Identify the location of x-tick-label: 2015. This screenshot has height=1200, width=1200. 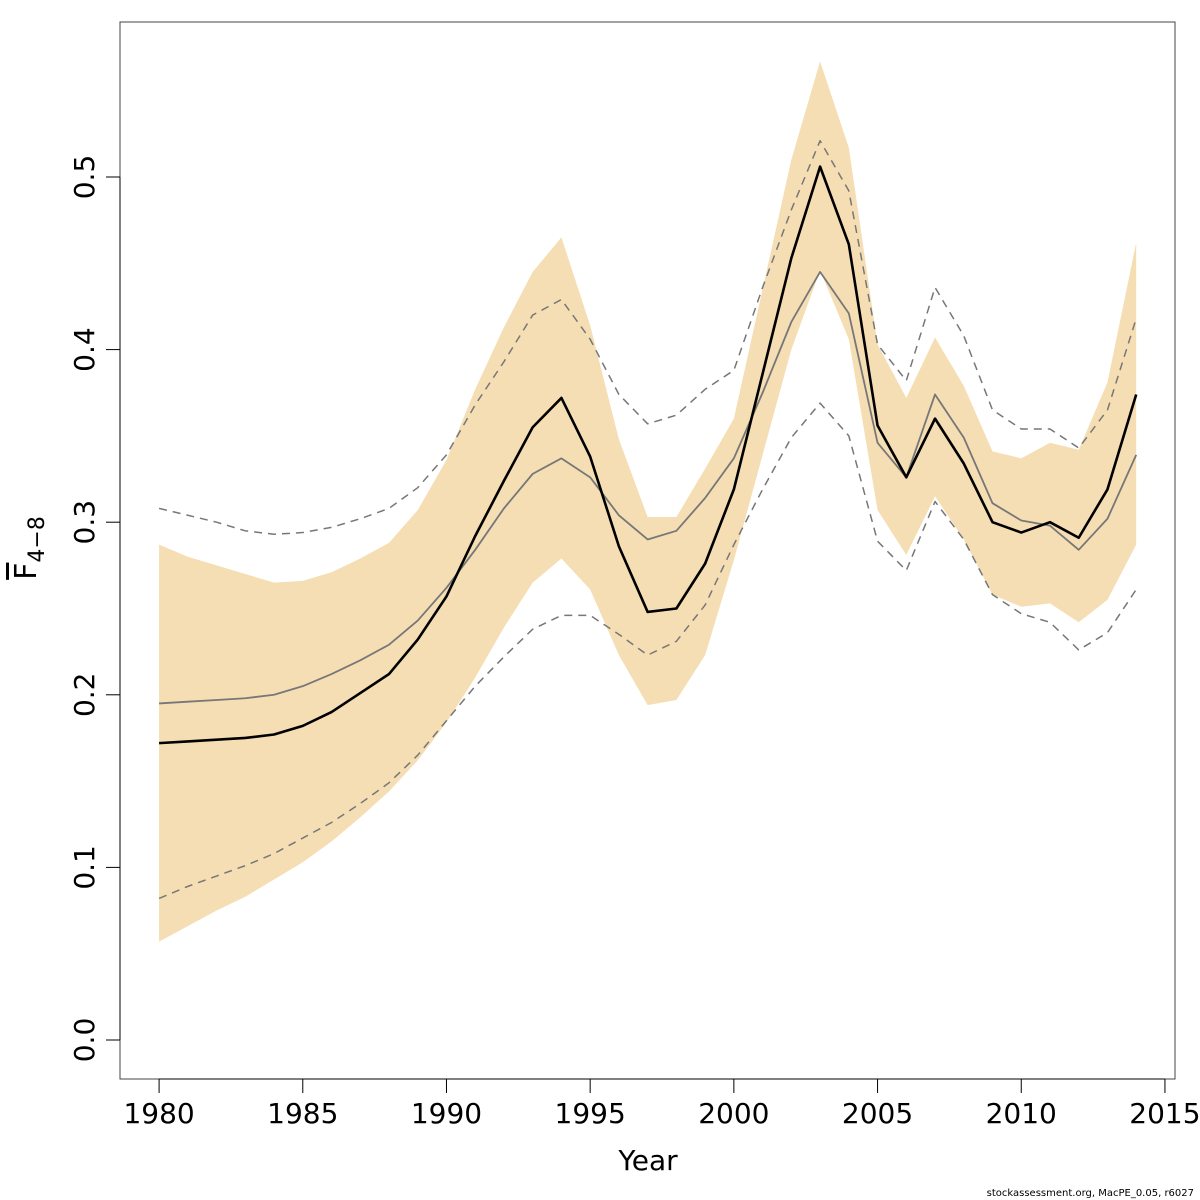
(1164, 1113).